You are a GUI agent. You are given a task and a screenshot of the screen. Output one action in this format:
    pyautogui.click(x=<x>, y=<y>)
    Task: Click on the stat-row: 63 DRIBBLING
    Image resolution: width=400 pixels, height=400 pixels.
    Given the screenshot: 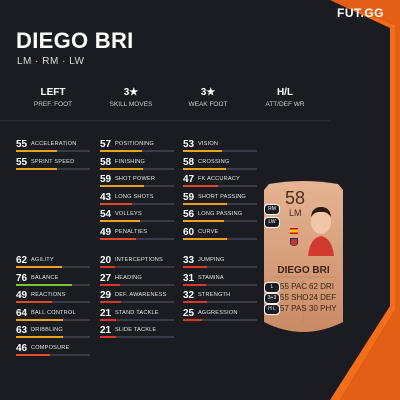 What is the action you would take?
    pyautogui.click(x=53, y=333)
    